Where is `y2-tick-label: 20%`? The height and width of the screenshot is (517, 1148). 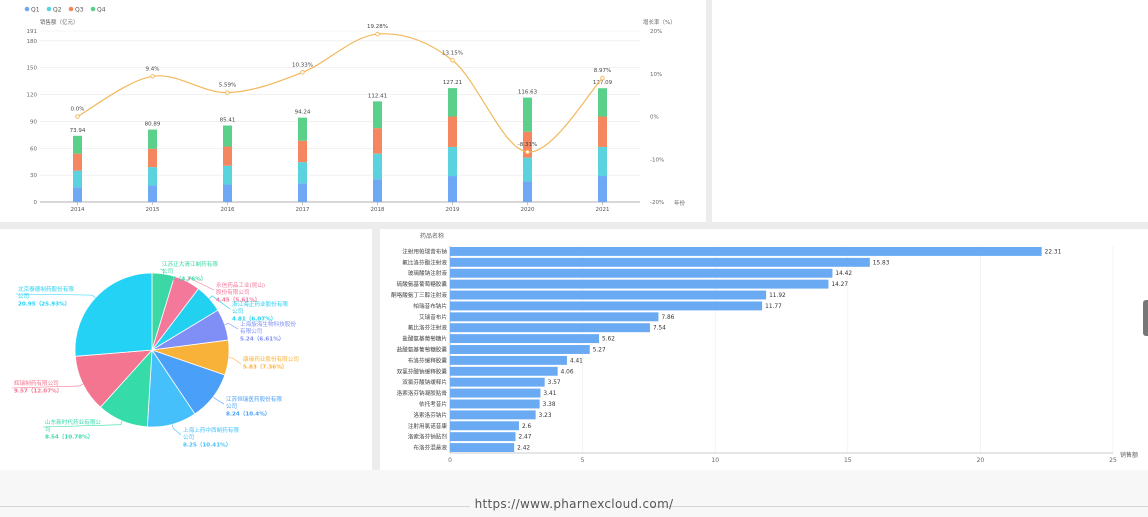
y2-tick-label: 20% is located at coordinates (656, 32).